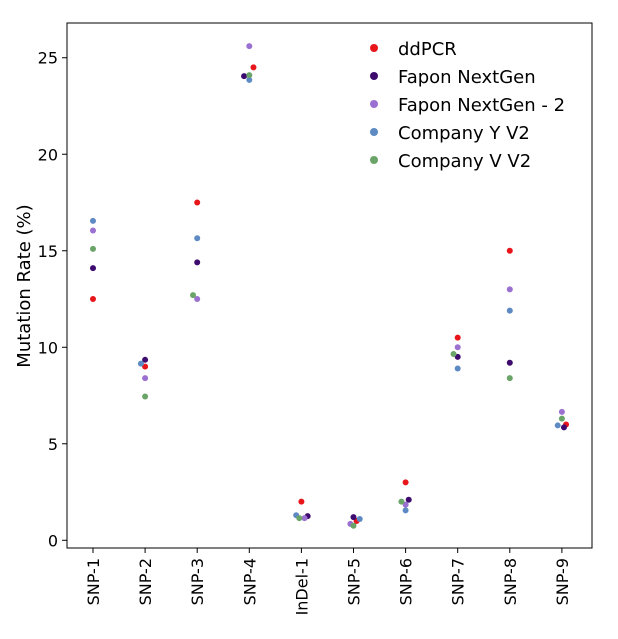  I want to click on legend-label: Company Y V2, so click(464, 133).